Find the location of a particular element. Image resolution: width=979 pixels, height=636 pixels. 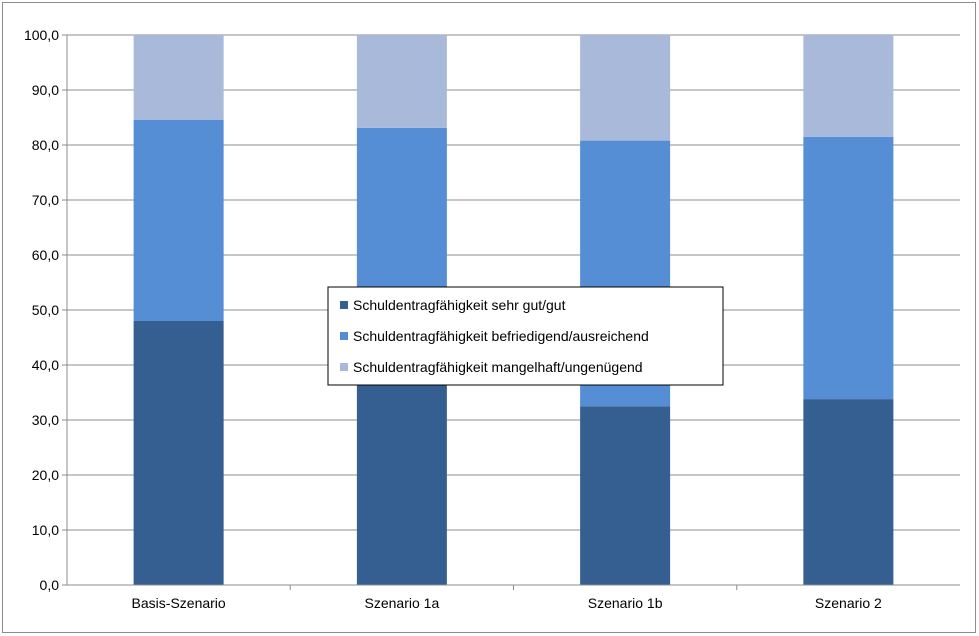

y-tick-label: 100,0 is located at coordinates (41, 35).